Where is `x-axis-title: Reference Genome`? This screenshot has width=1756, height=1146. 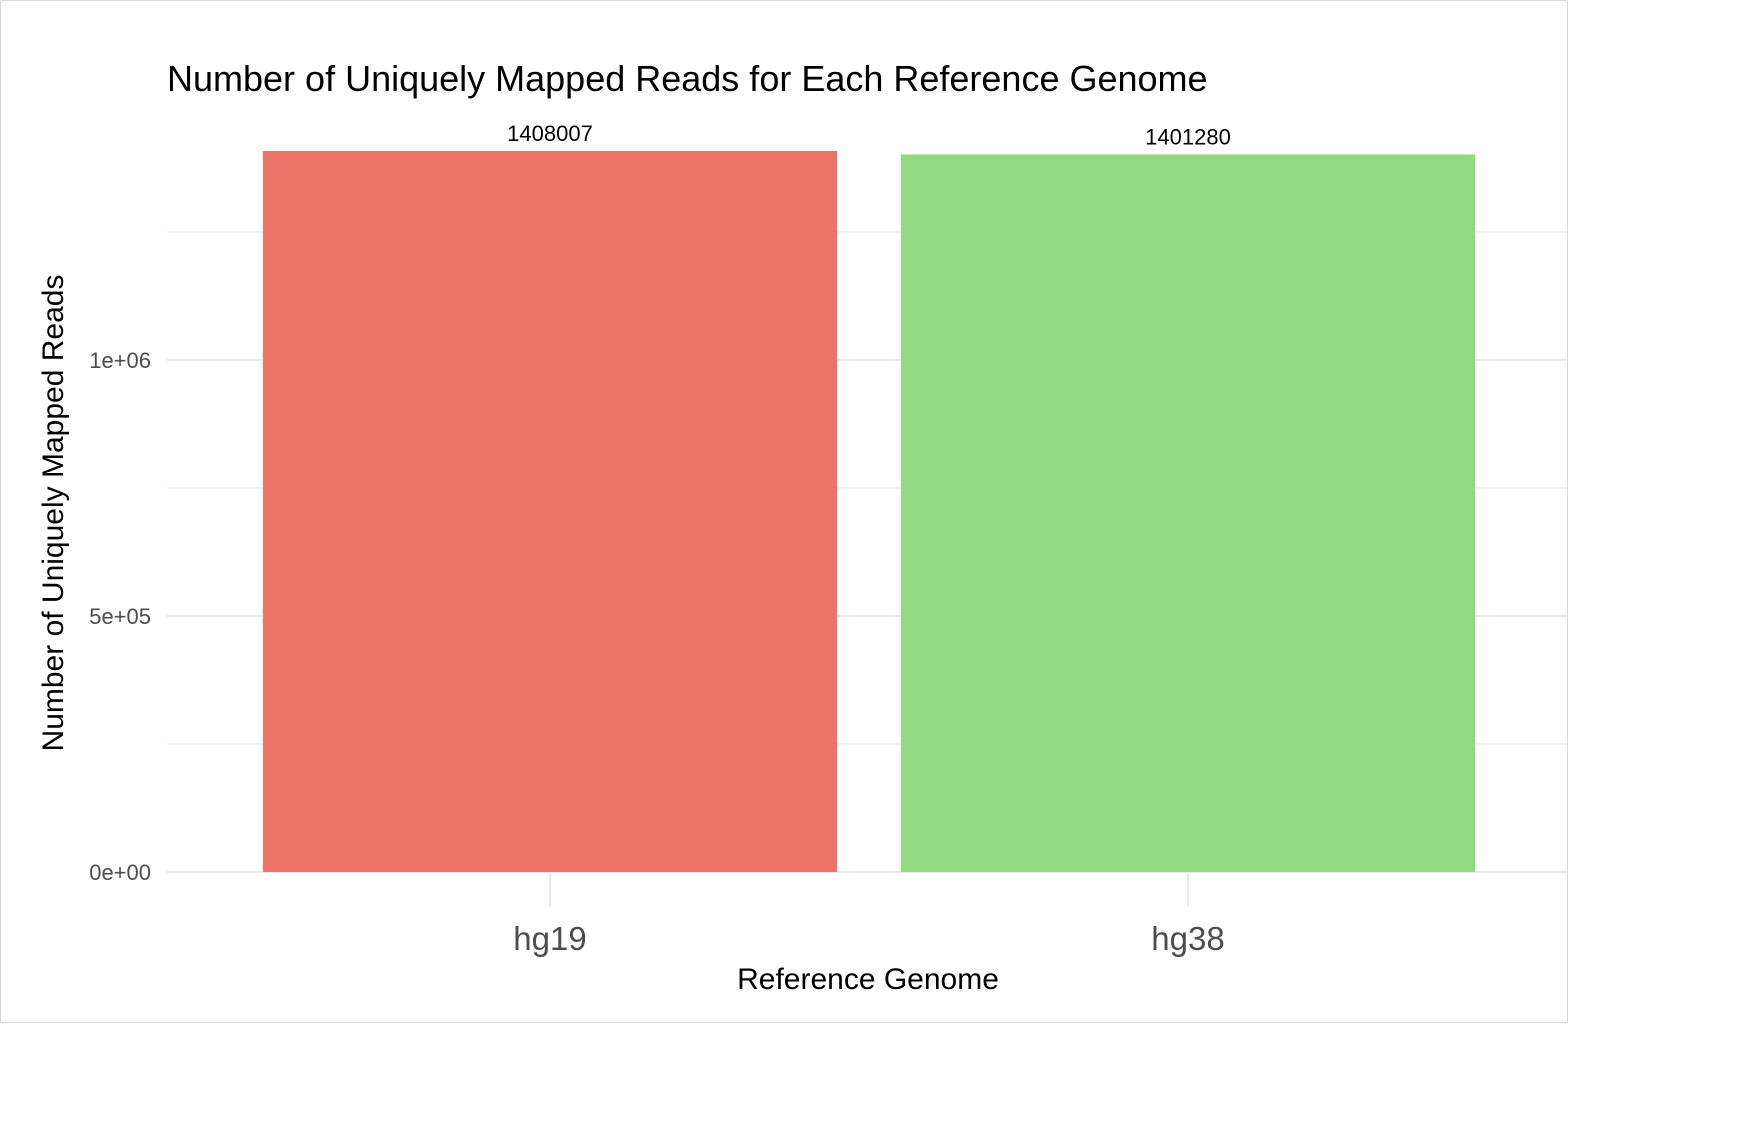 x-axis-title: Reference Genome is located at coordinates (868, 979).